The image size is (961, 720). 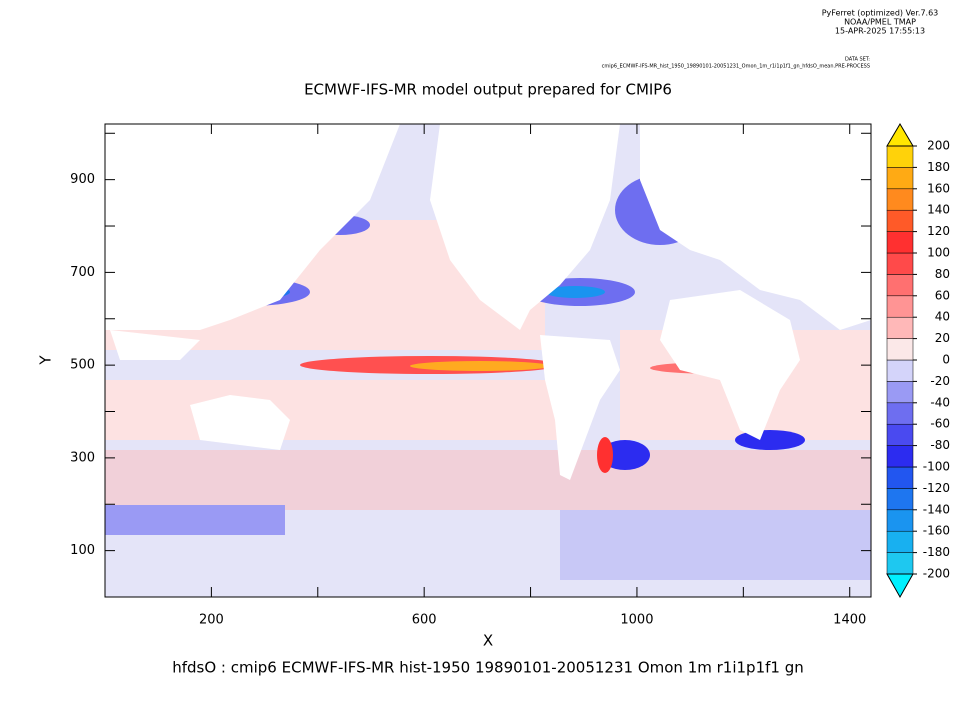 I want to click on colorbar-label: 20, so click(x=942, y=338).